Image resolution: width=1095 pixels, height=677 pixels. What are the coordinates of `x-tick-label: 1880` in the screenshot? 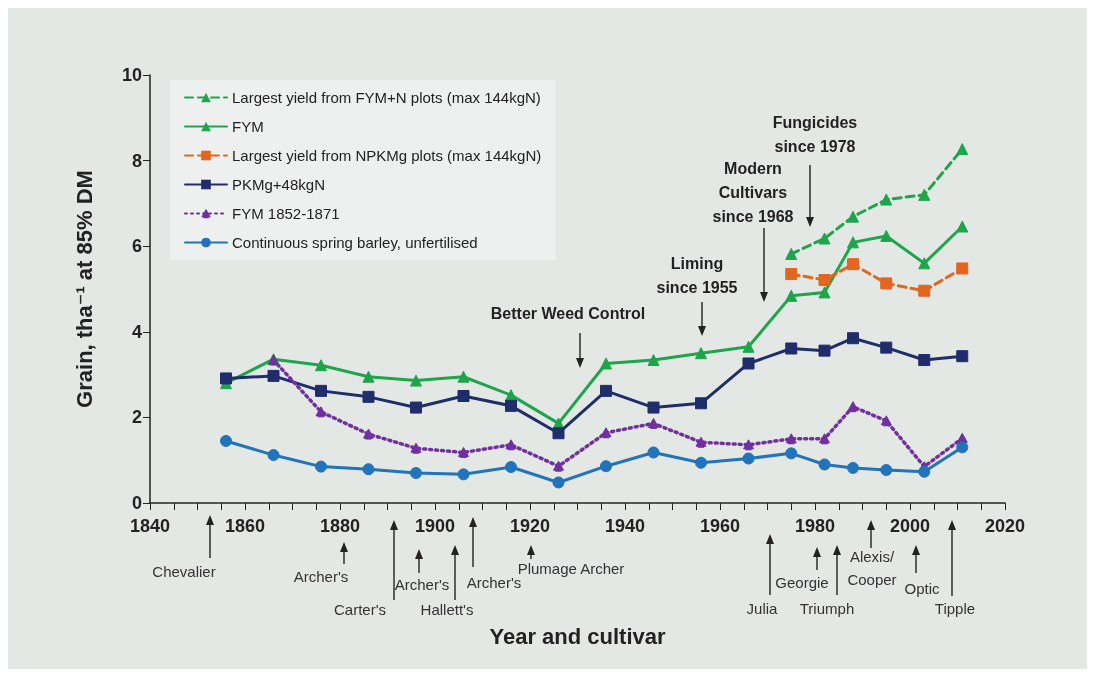 It's located at (340, 526).